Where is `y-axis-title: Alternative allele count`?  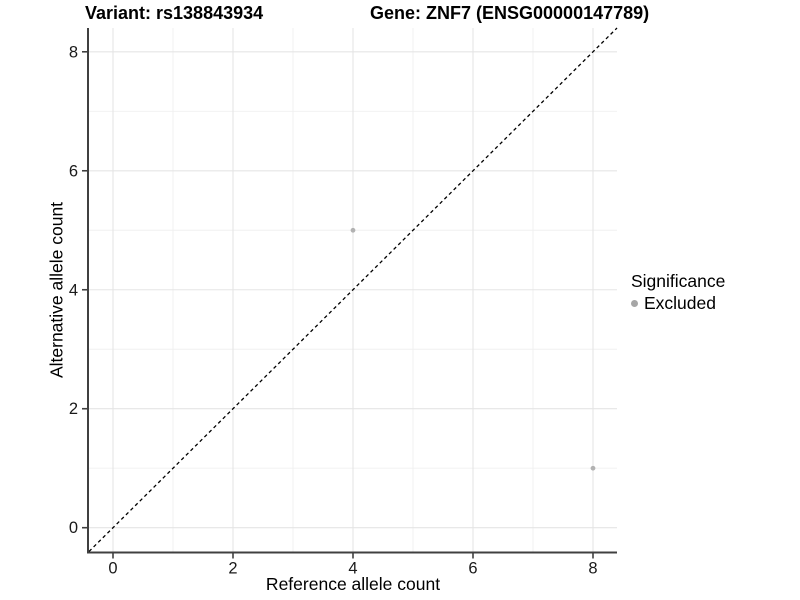 y-axis-title: Alternative allele count is located at coordinates (56, 290).